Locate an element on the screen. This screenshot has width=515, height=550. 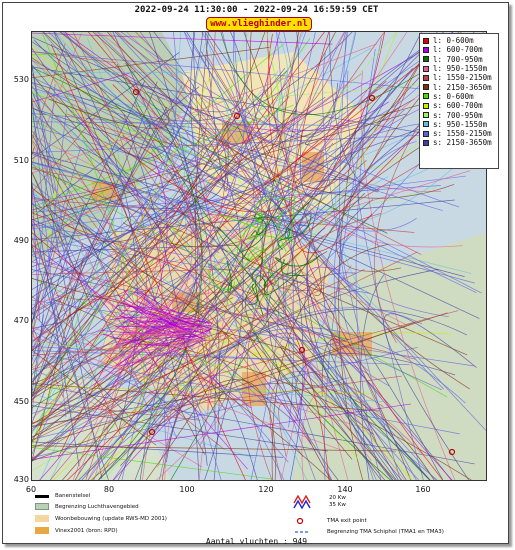
key-label: Vinex2001 (bron: RPD) is located at coordinates (86, 530).